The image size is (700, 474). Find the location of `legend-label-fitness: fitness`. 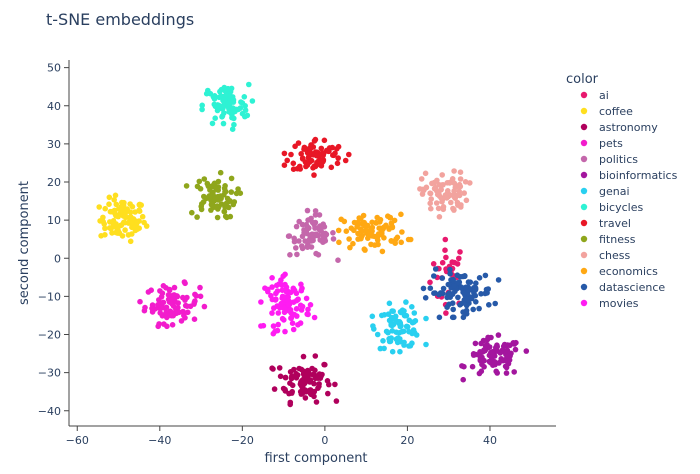

legend-label-fitness: fitness is located at coordinates (617, 239).